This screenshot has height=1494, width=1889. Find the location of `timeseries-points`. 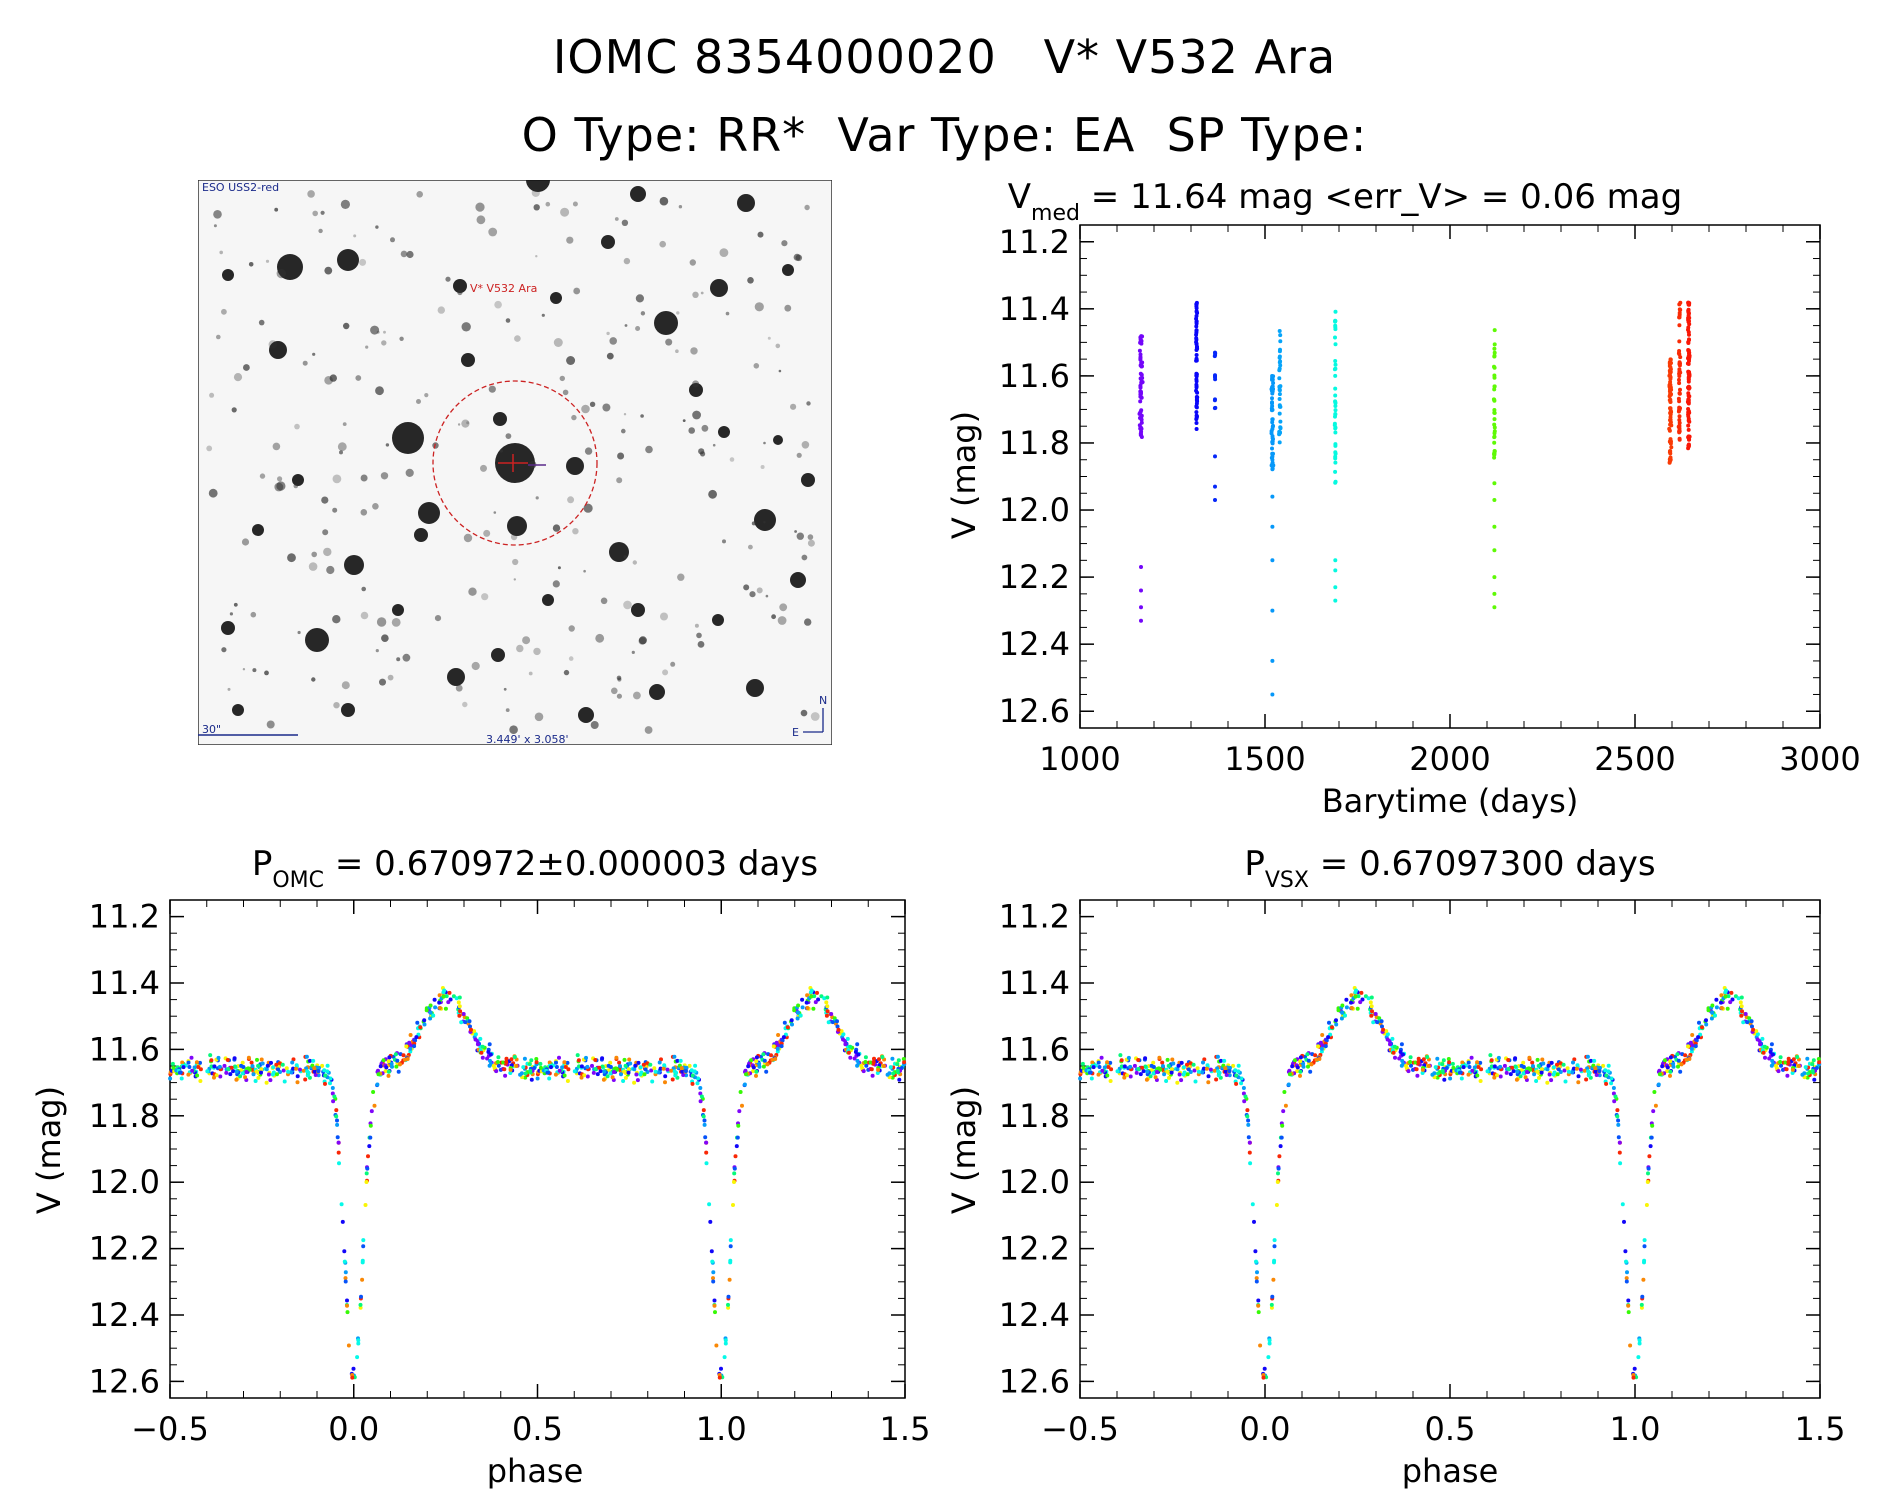

timeseries-points is located at coordinates (1414, 498).